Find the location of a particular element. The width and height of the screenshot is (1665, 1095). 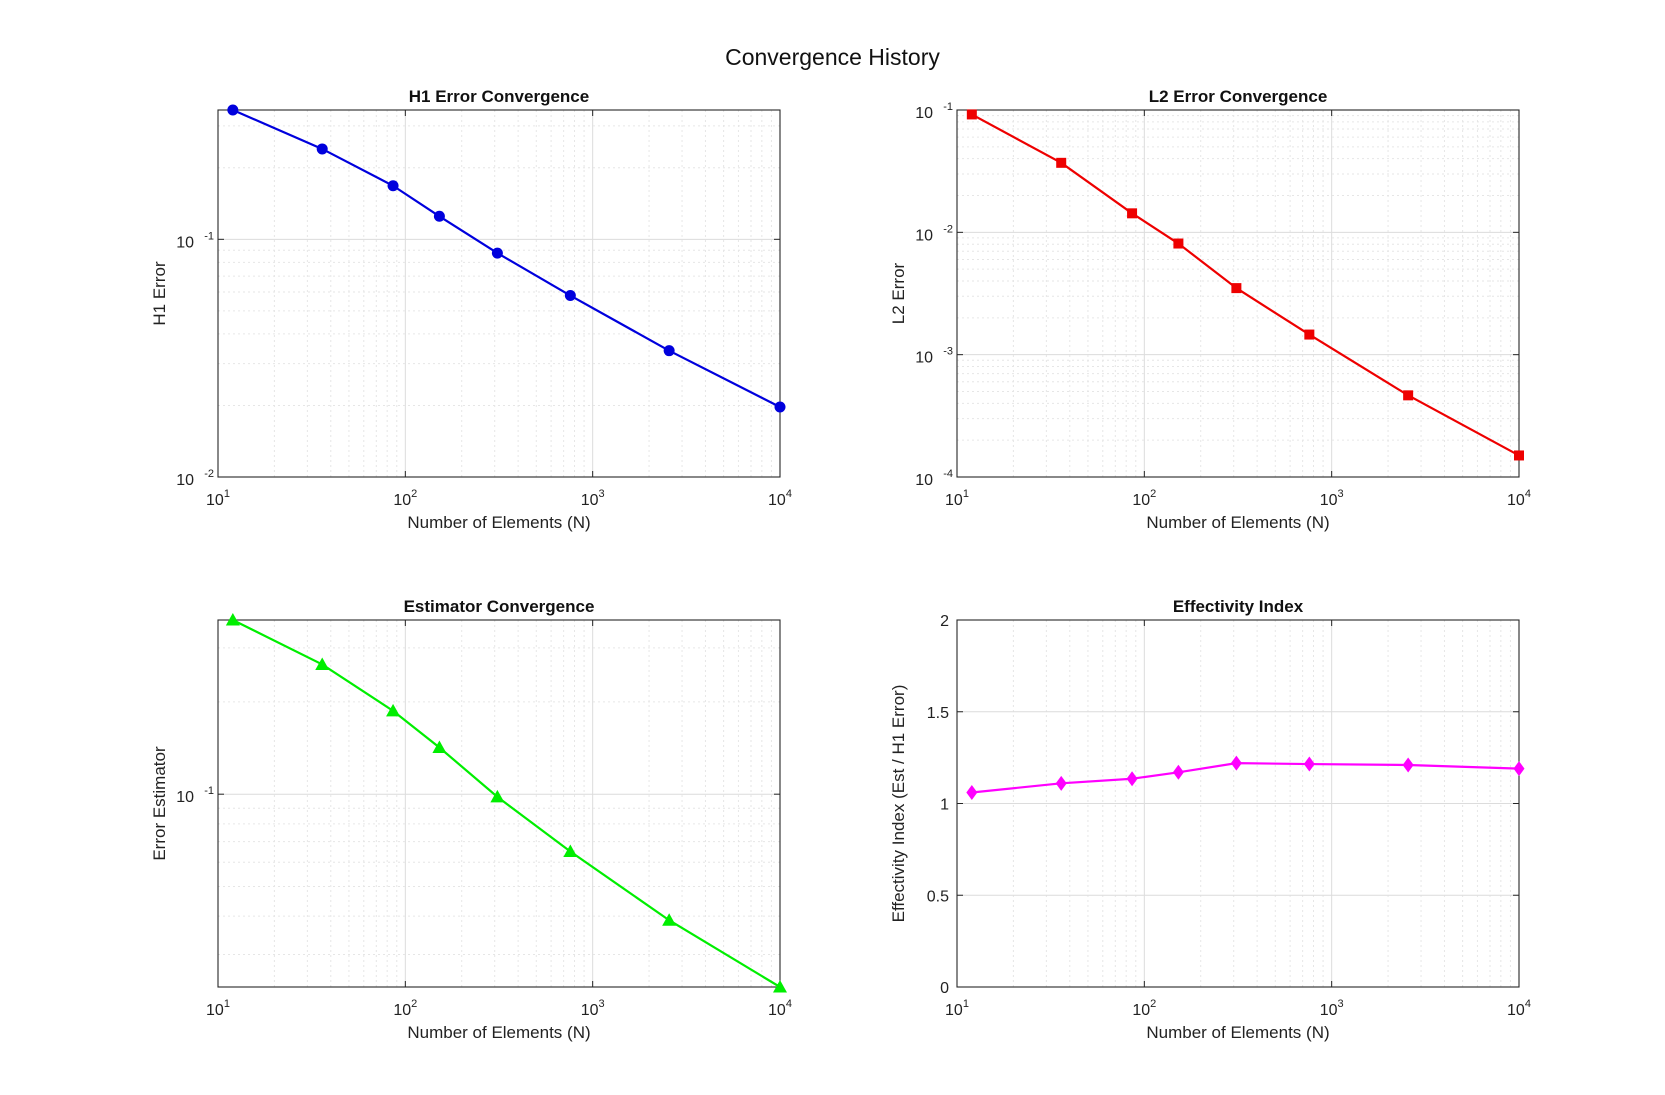

chart-title: Estimator Convergence is located at coordinates (499, 606).